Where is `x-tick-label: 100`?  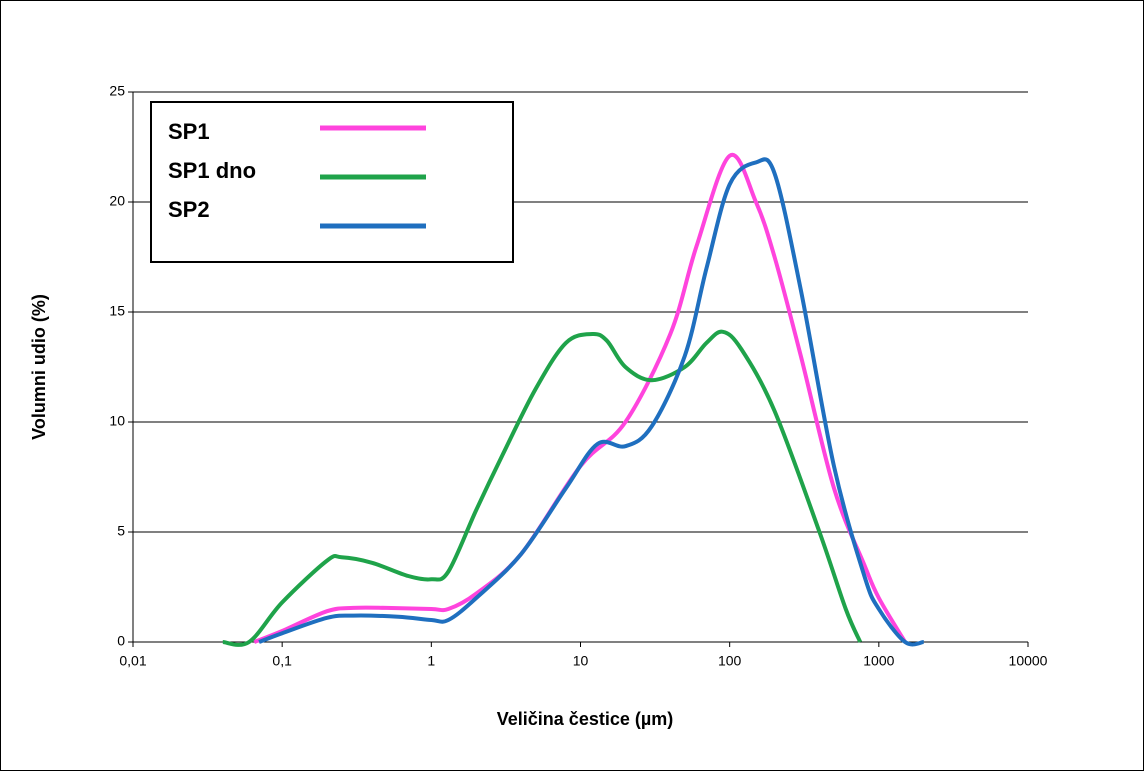 x-tick-label: 100 is located at coordinates (730, 661).